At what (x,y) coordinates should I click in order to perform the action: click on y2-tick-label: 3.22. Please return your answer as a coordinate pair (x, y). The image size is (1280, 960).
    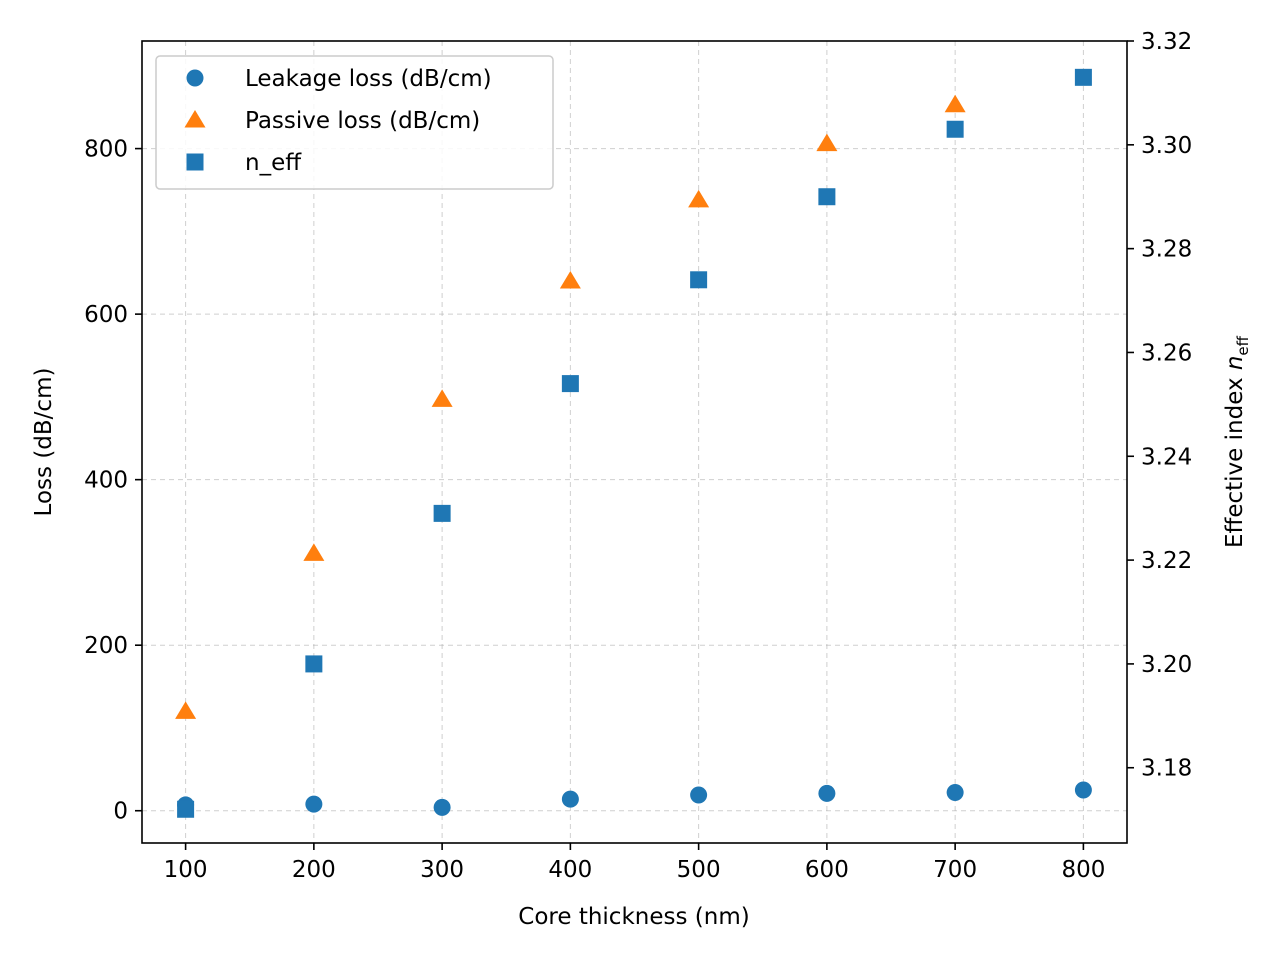
    Looking at the image, I should click on (1166, 561).